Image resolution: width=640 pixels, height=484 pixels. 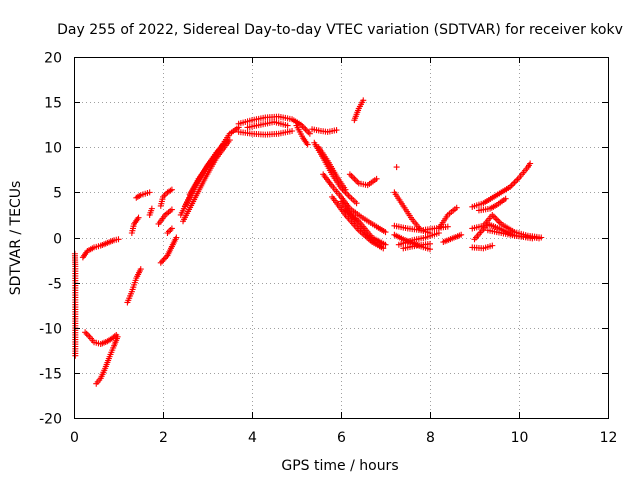 I want to click on y-tick-label: 20, so click(x=53, y=59).